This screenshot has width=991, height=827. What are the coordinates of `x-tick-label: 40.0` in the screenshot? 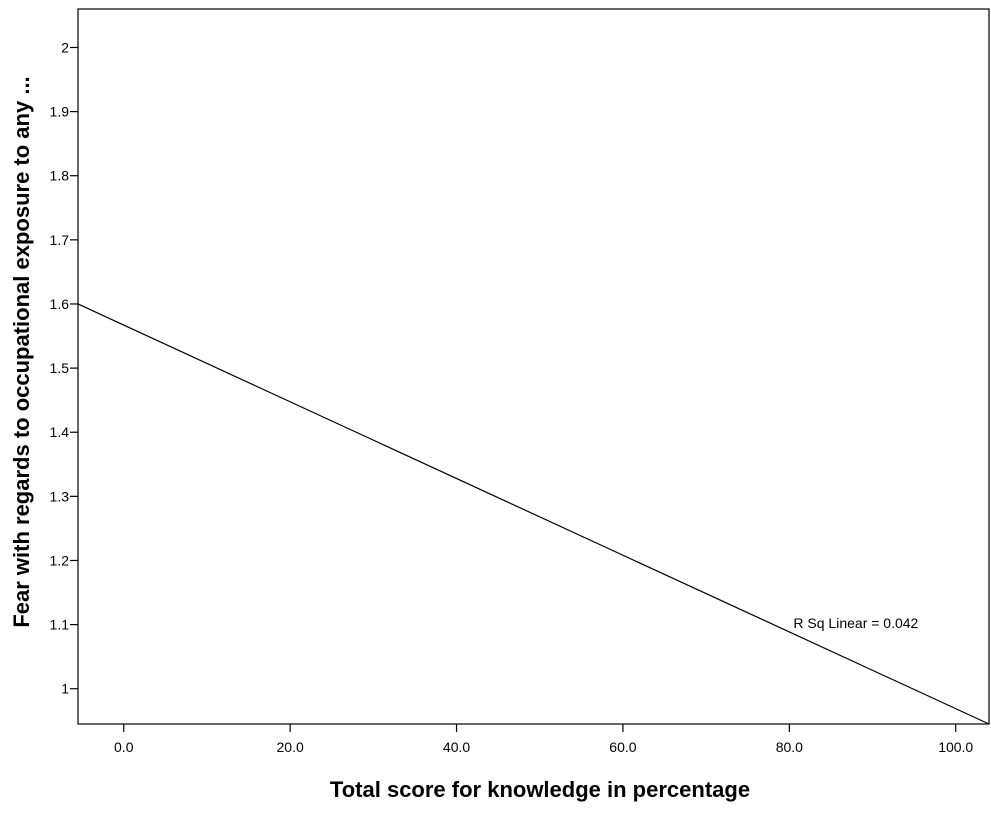 It's located at (456, 747).